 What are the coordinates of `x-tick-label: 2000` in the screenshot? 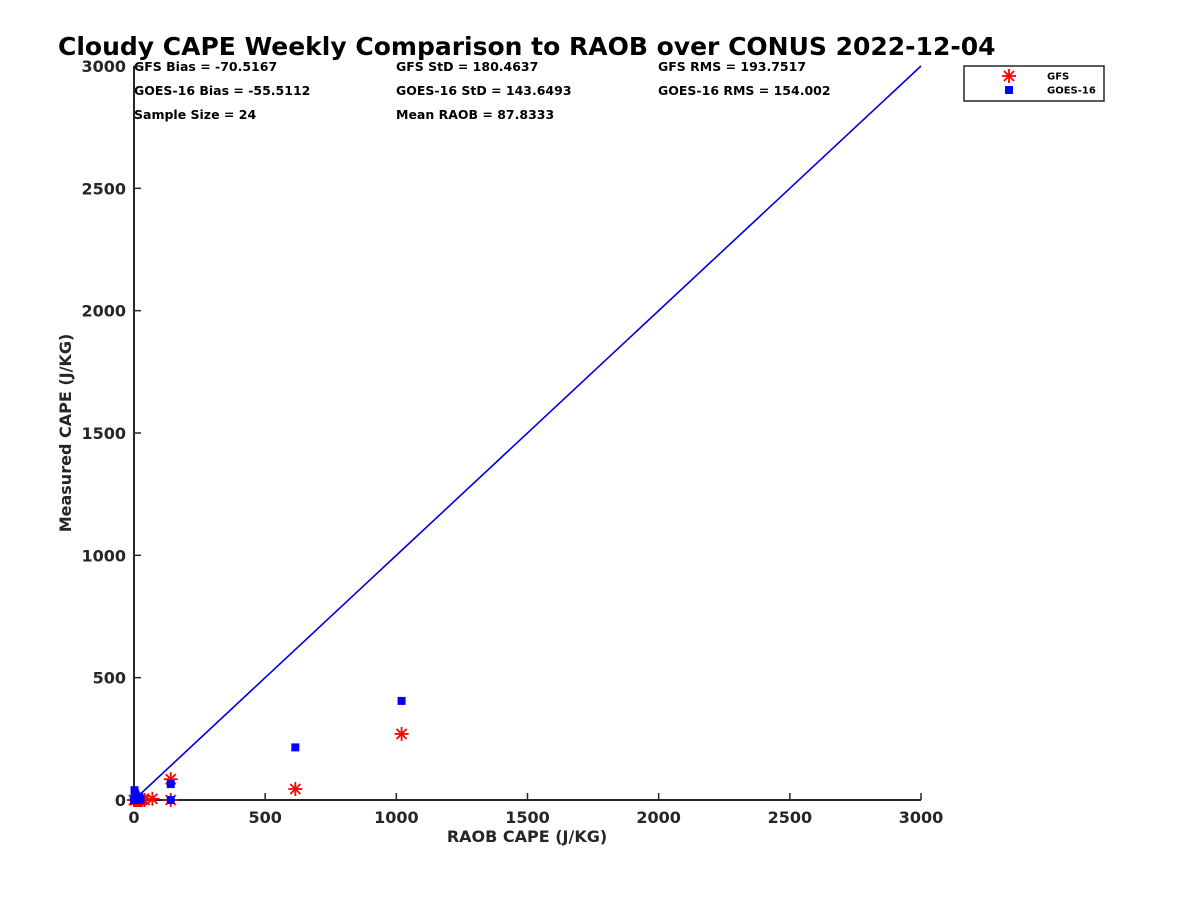 It's located at (658, 817).